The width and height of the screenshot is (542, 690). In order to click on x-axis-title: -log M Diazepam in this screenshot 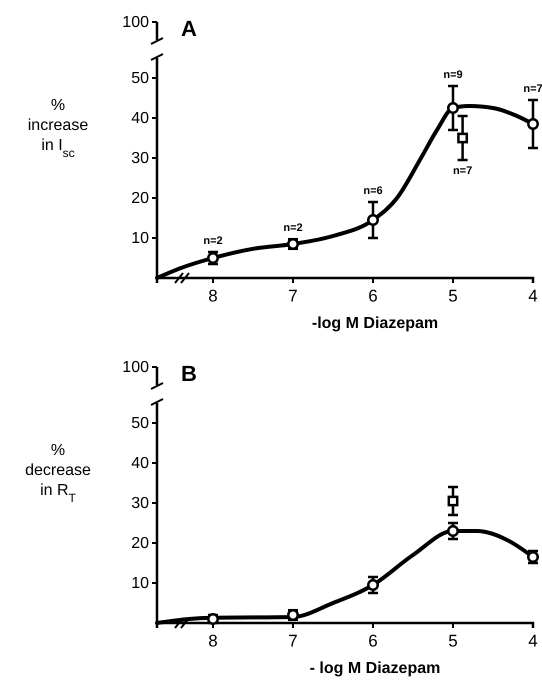, I will do `click(375, 323)`.